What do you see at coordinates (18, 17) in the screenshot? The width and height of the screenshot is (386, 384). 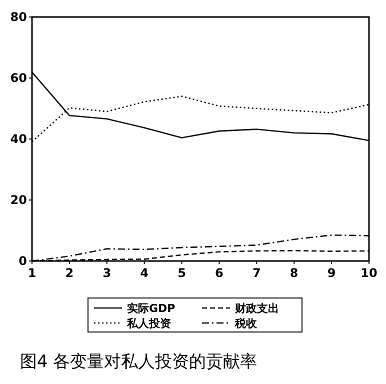 I see `y-tick-label: 80` at bounding box center [18, 17].